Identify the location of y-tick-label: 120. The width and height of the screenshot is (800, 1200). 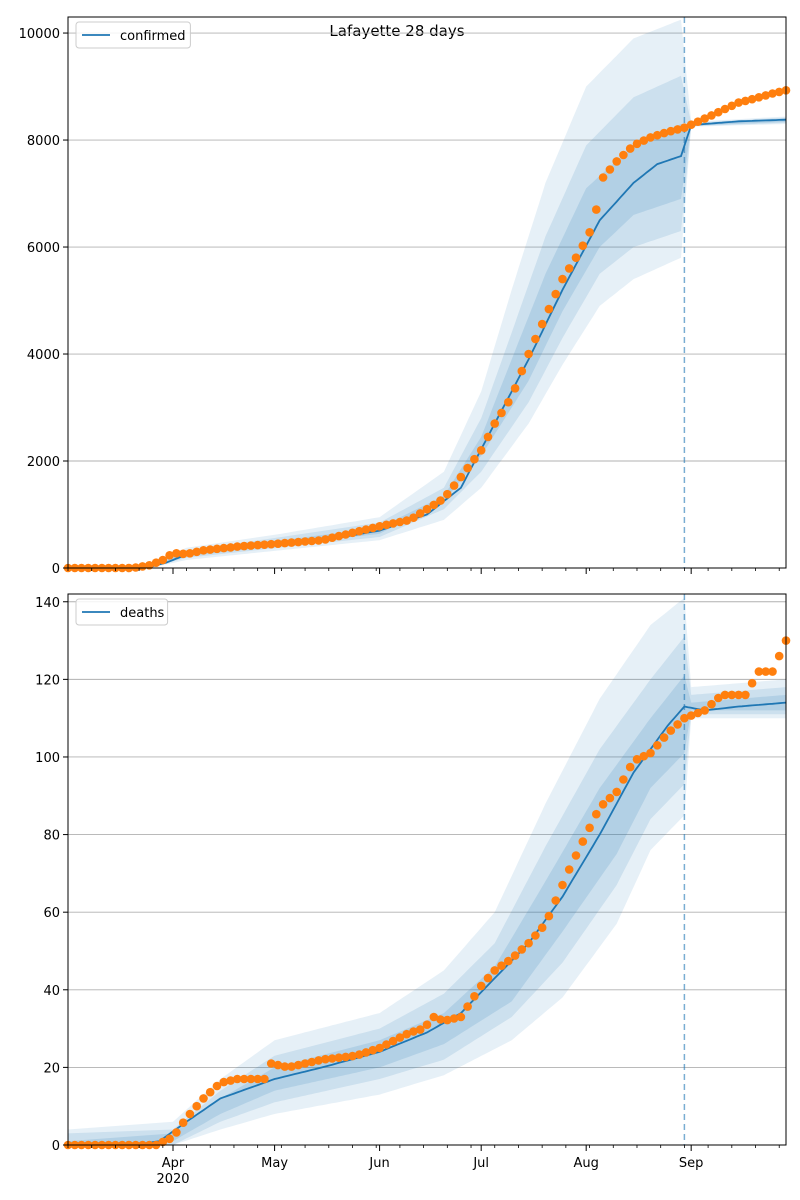
(47, 680).